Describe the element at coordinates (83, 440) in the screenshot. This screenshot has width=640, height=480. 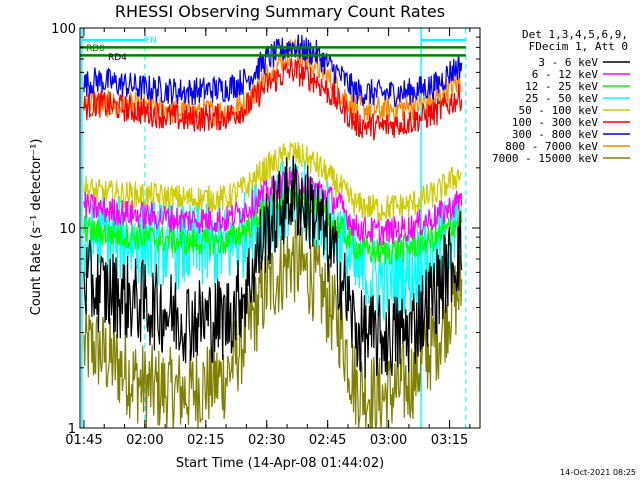
I see `x-tick-label: 01:45` at that location.